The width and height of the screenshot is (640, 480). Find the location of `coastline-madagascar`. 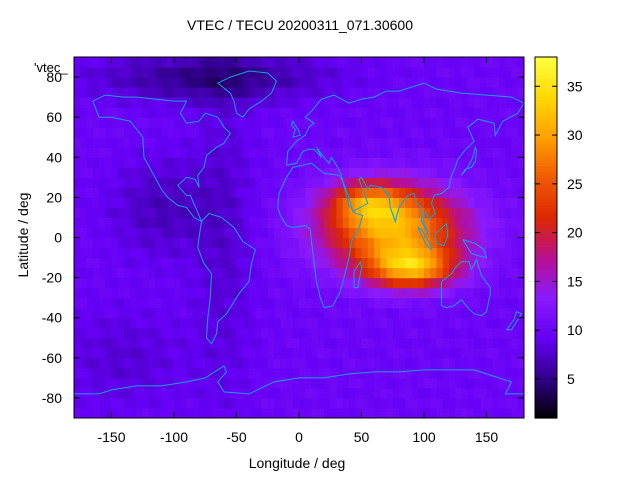

coastline-madagascar is located at coordinates (358, 274).